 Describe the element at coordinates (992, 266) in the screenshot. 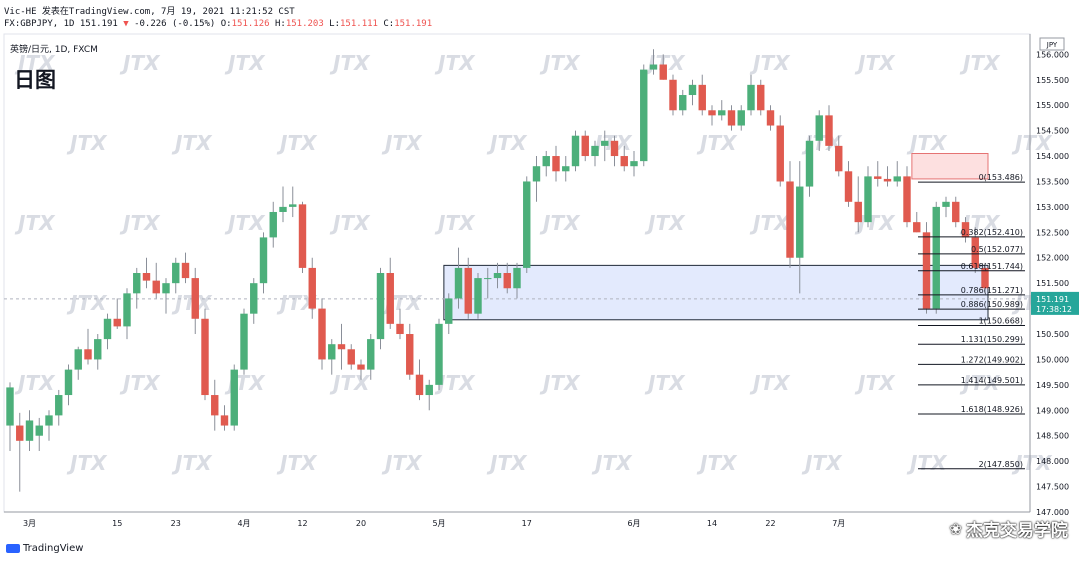

I see `fib-level-label: 0.618(151.744)` at that location.